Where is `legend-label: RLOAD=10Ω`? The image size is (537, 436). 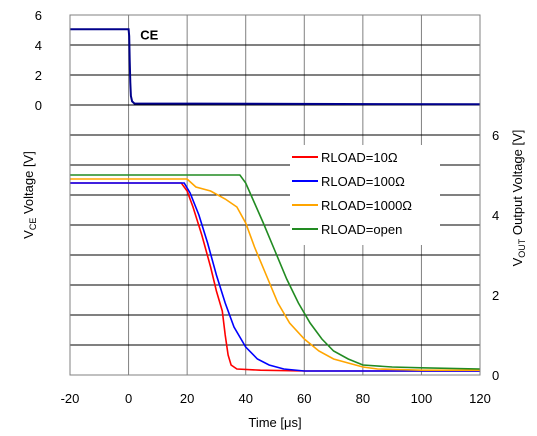 legend-label: RLOAD=10Ω is located at coordinates (359, 157).